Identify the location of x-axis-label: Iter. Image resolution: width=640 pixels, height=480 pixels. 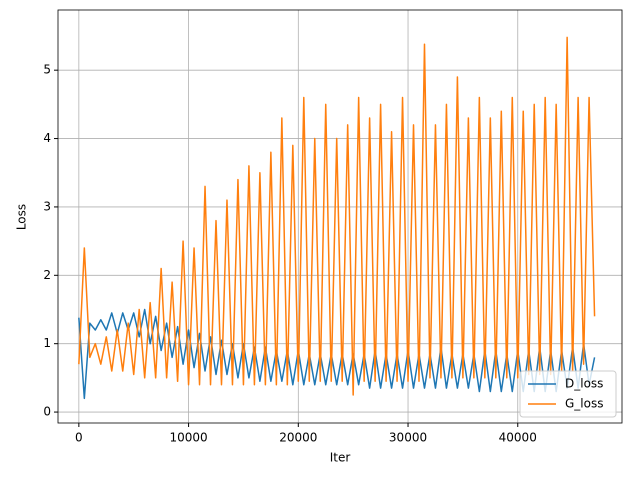
(340, 458).